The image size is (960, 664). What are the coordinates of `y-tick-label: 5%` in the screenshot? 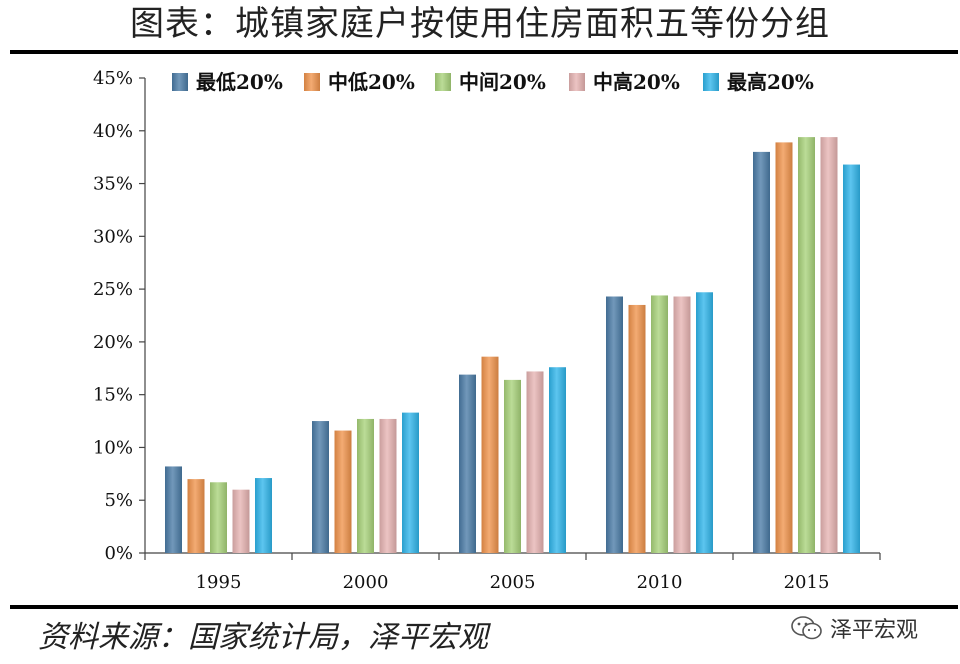 It's located at (118, 500).